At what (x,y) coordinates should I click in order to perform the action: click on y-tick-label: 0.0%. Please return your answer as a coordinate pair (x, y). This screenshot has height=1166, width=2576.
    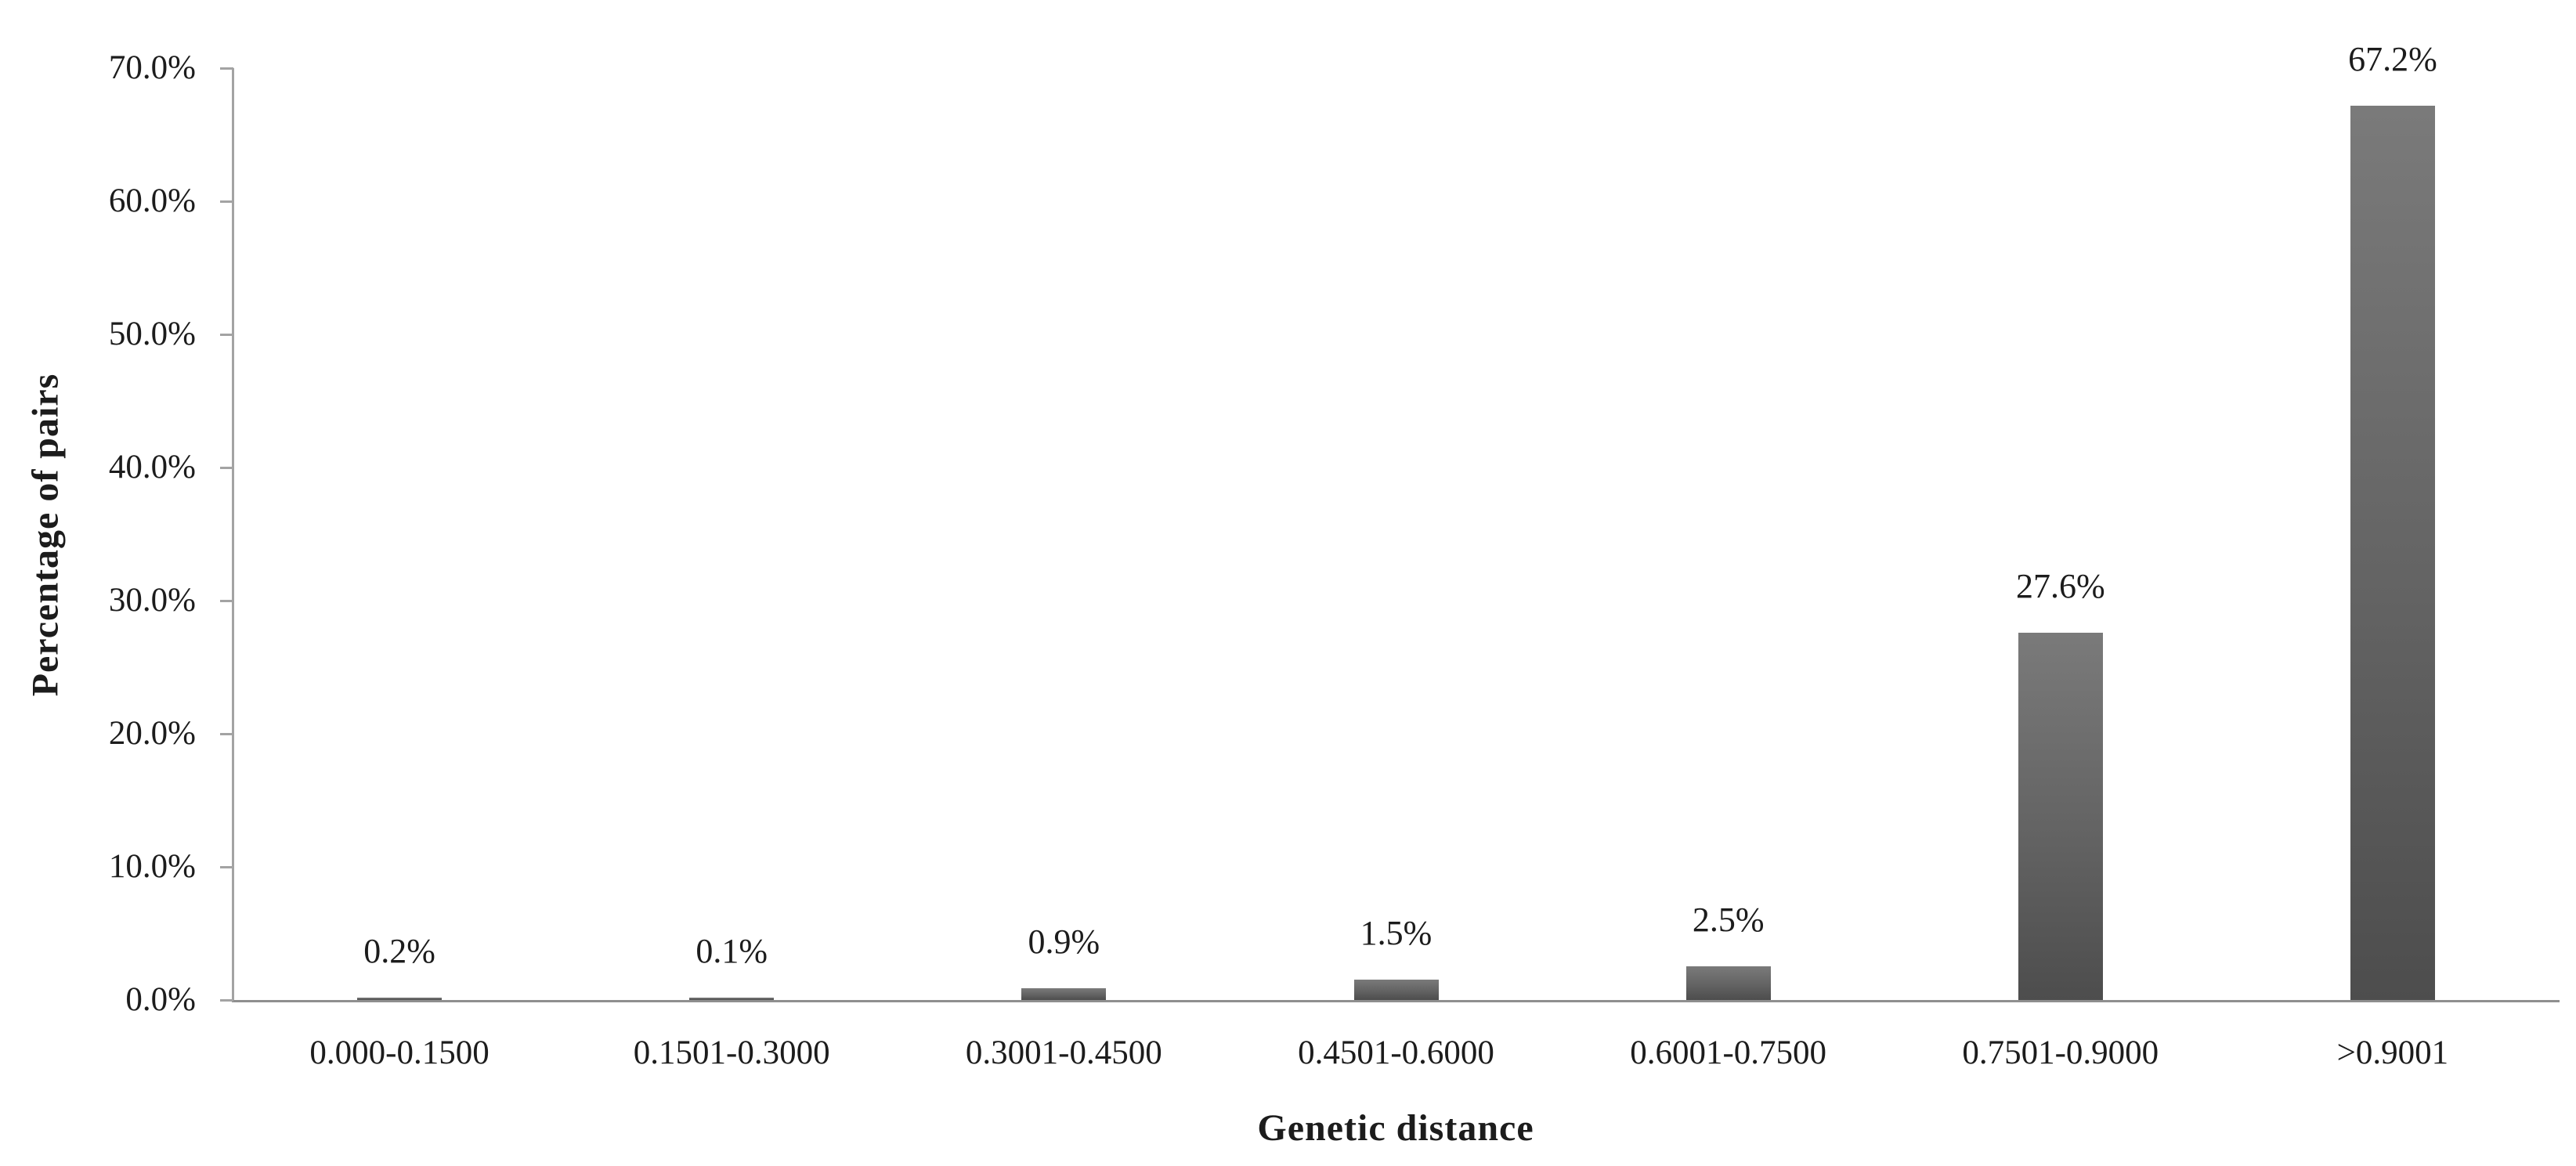
    Looking at the image, I should click on (160, 999).